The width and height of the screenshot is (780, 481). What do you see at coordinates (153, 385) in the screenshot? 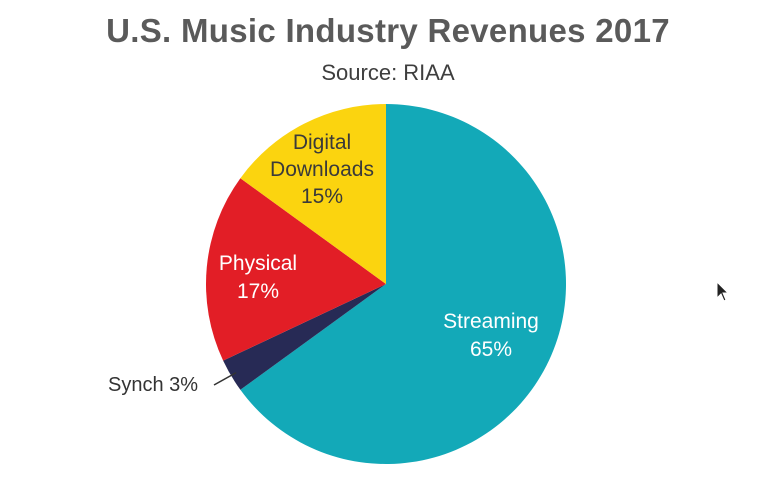
I see `slice-label-synch: Synch 3%` at bounding box center [153, 385].